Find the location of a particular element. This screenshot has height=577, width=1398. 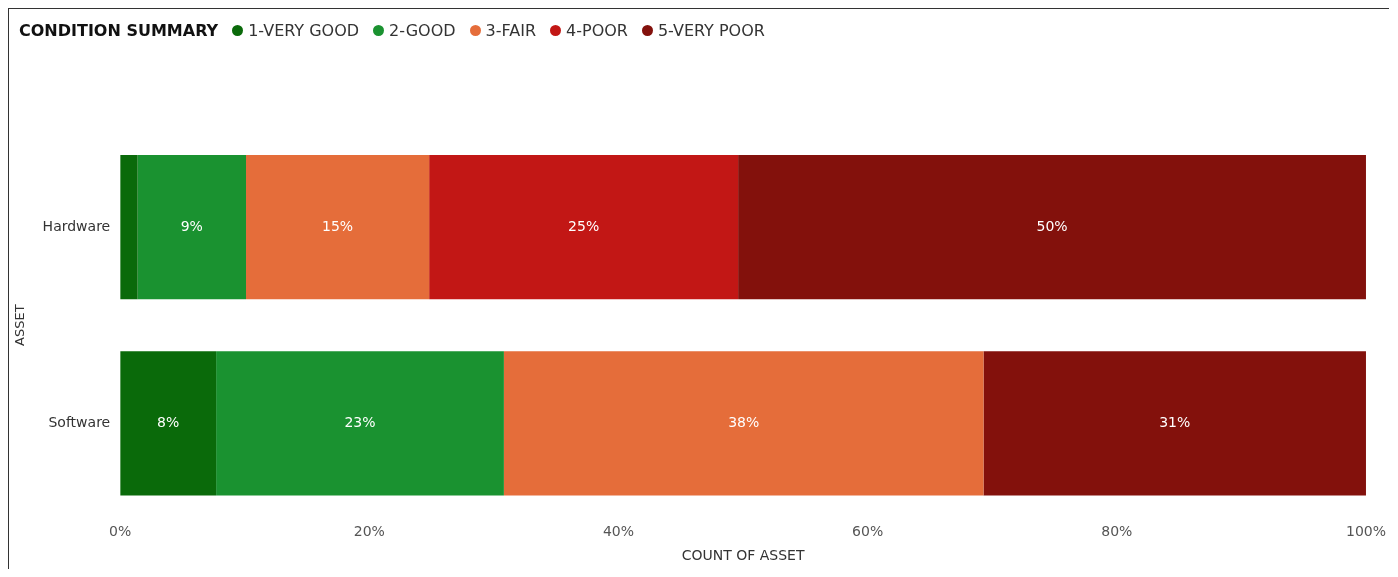

data-label: 38% is located at coordinates (744, 421).